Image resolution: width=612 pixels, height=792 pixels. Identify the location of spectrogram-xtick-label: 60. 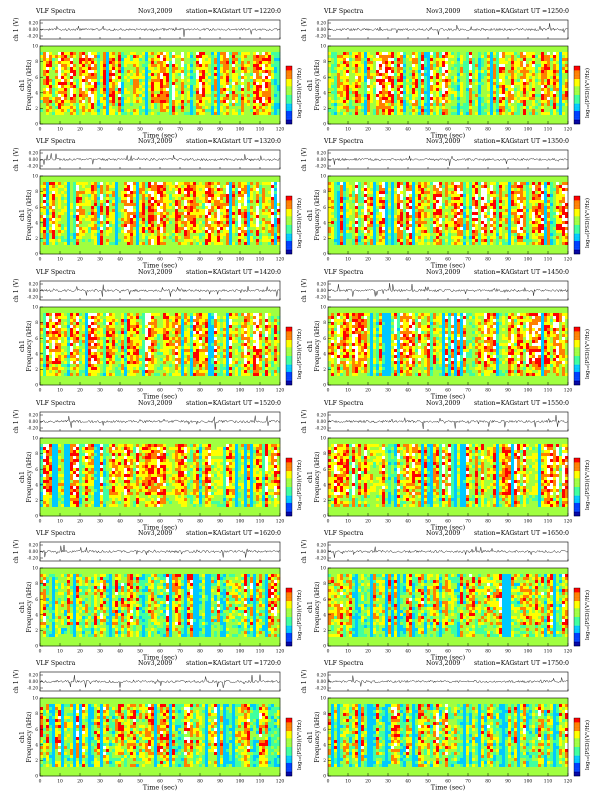
(160, 130).